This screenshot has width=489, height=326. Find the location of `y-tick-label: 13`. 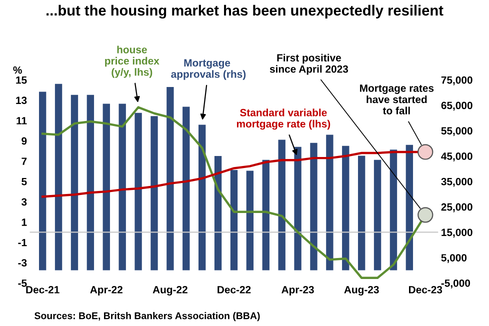

y-tick-label: 13 is located at coordinates (21, 100).